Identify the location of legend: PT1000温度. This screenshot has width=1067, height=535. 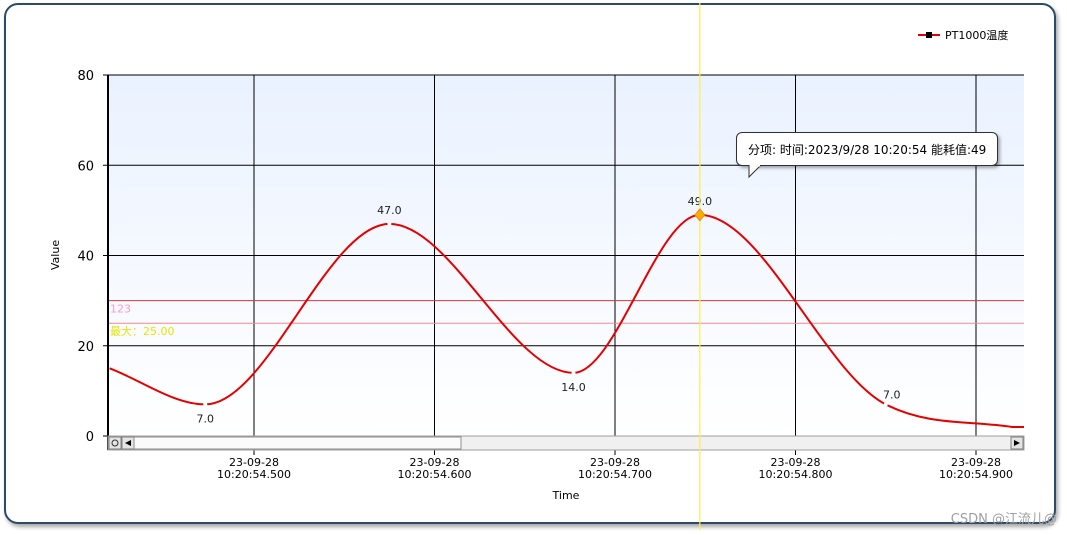
(963, 35).